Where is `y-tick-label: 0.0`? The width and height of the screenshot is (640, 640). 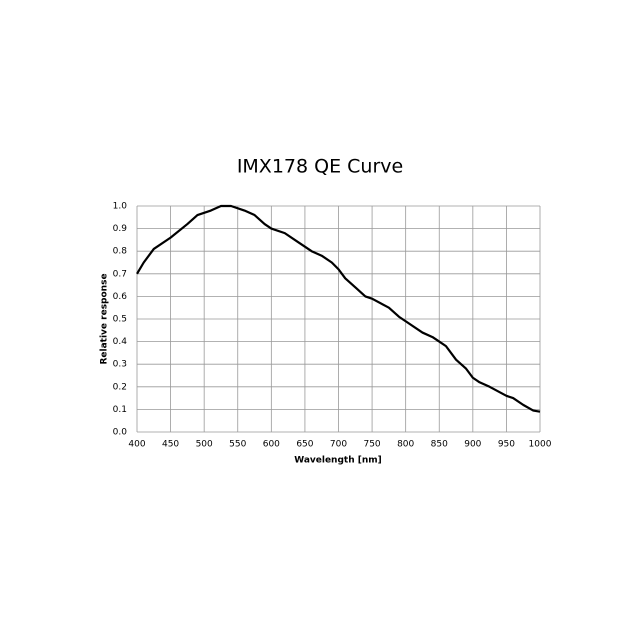 y-tick-label: 0.0 is located at coordinates (120, 433).